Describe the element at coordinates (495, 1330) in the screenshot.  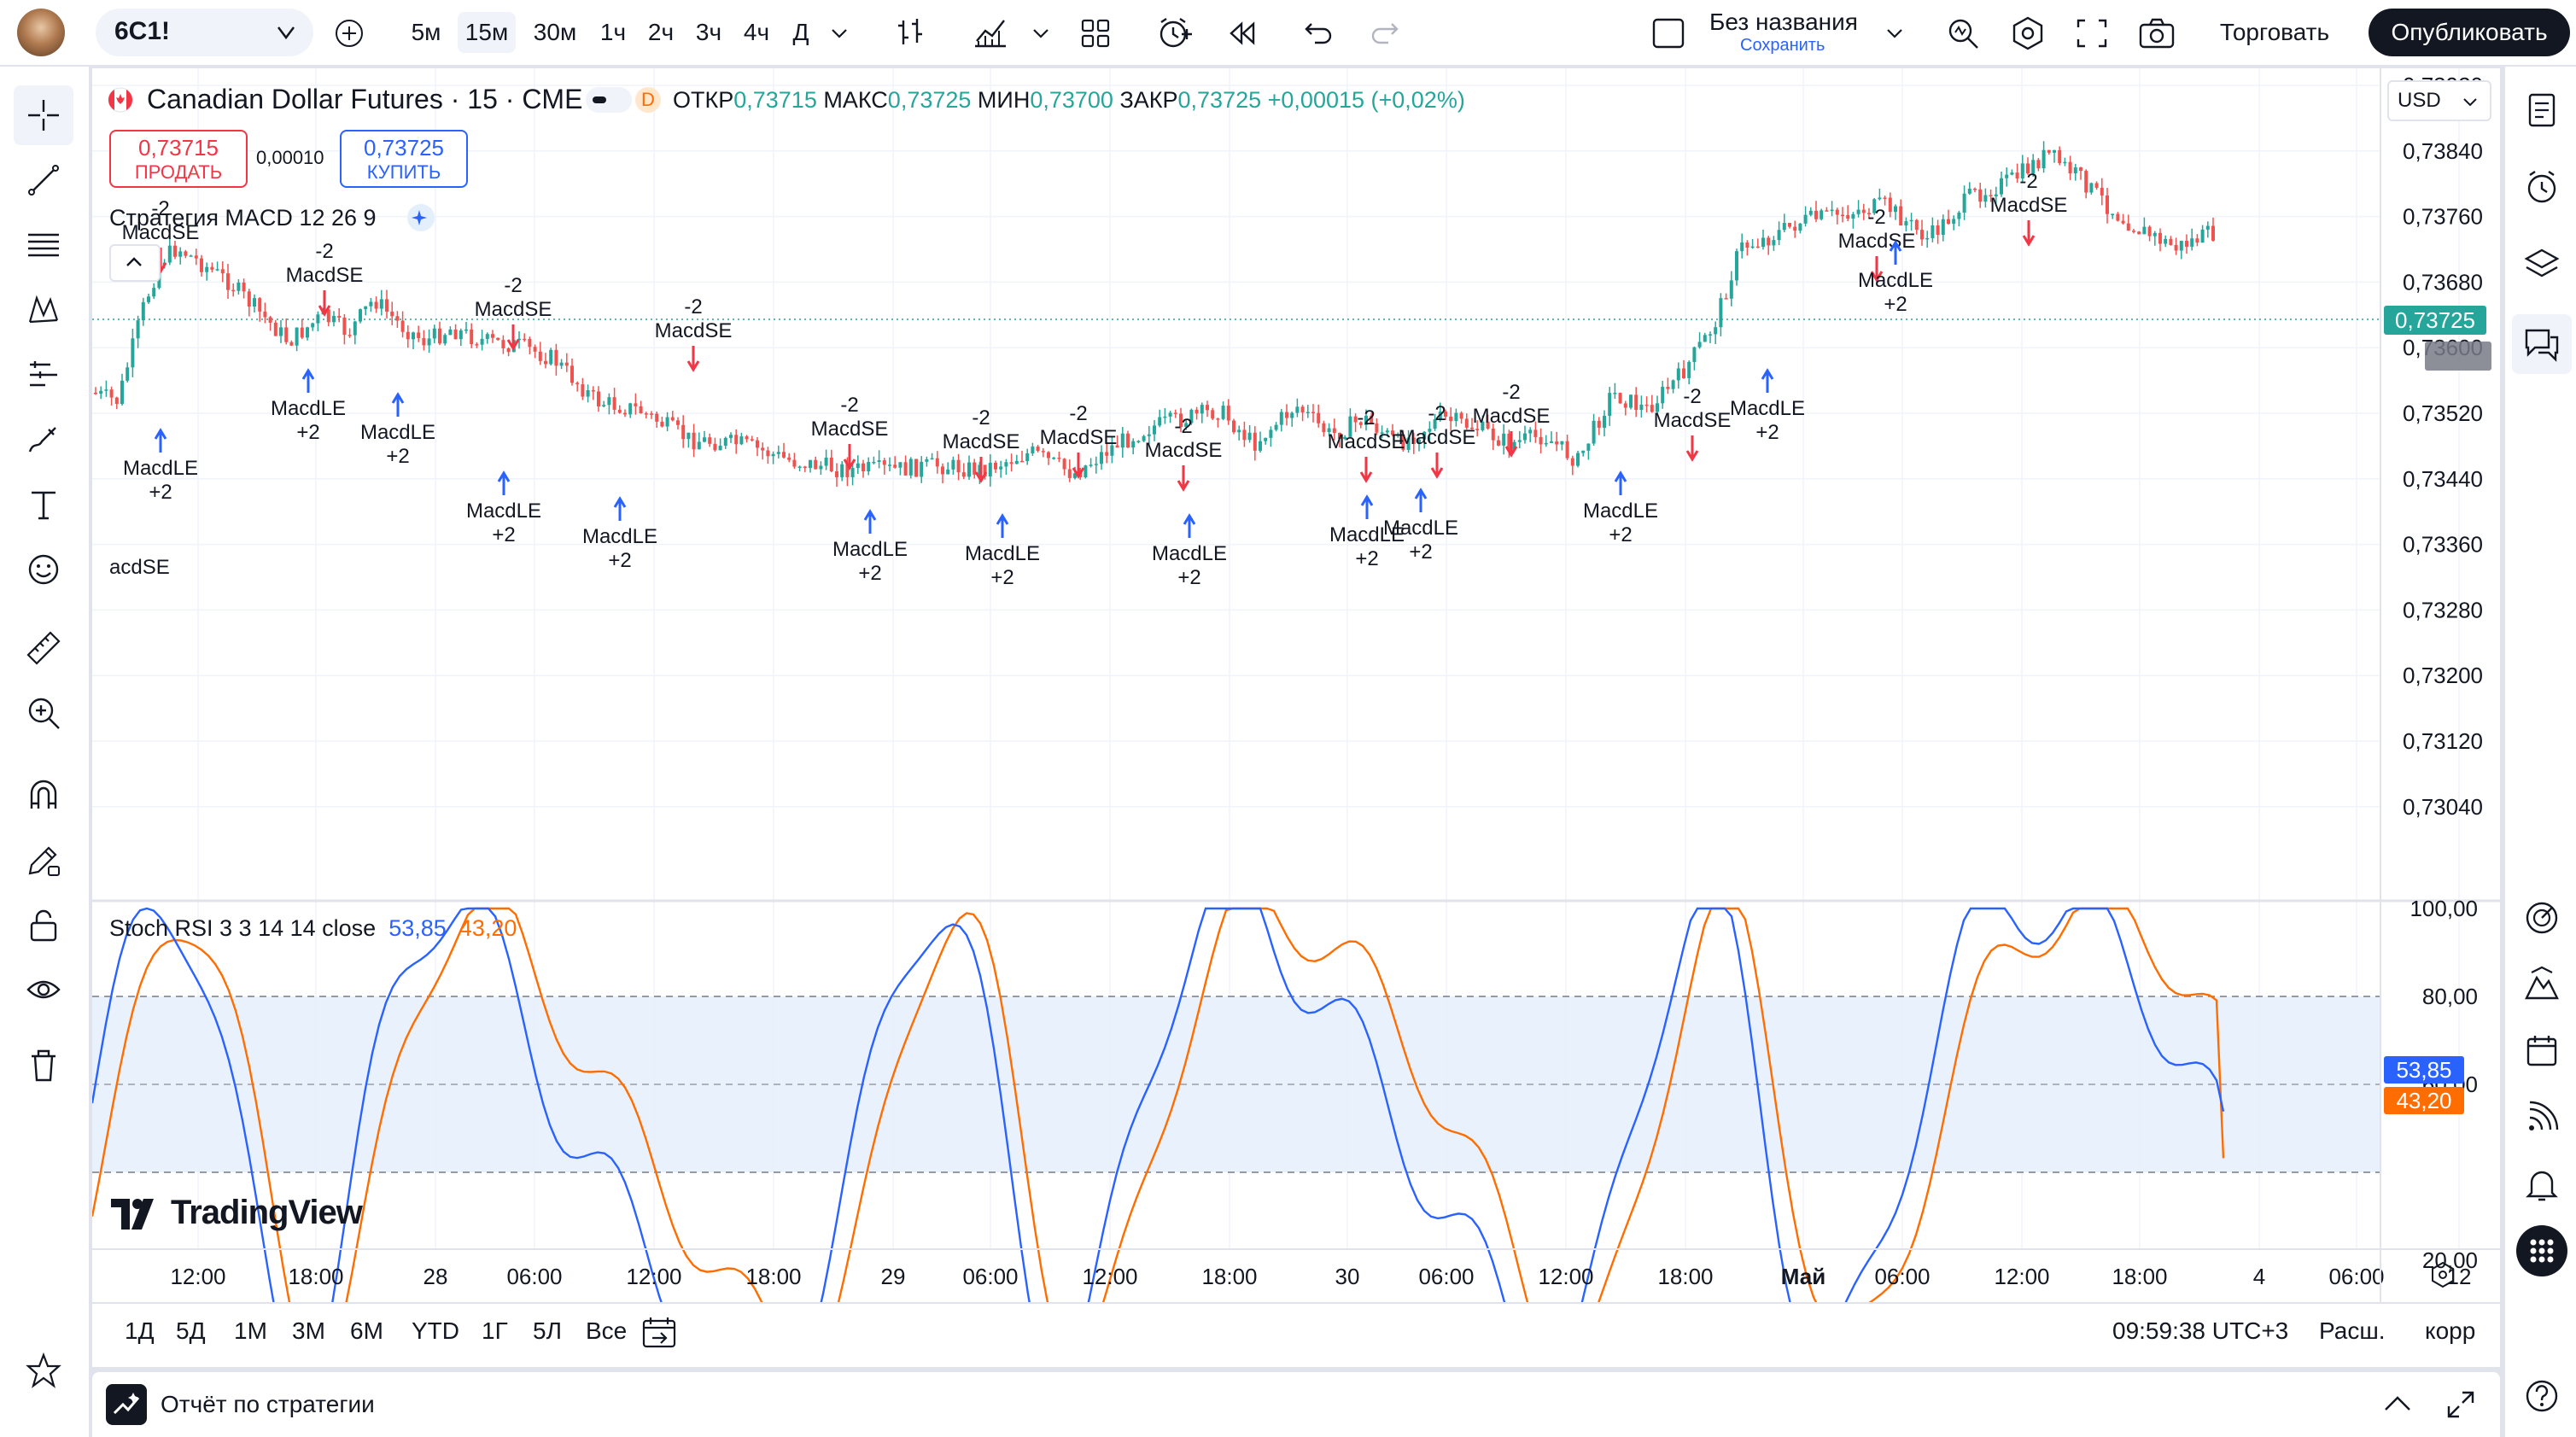
I see `range-1y: 1Г` at that location.